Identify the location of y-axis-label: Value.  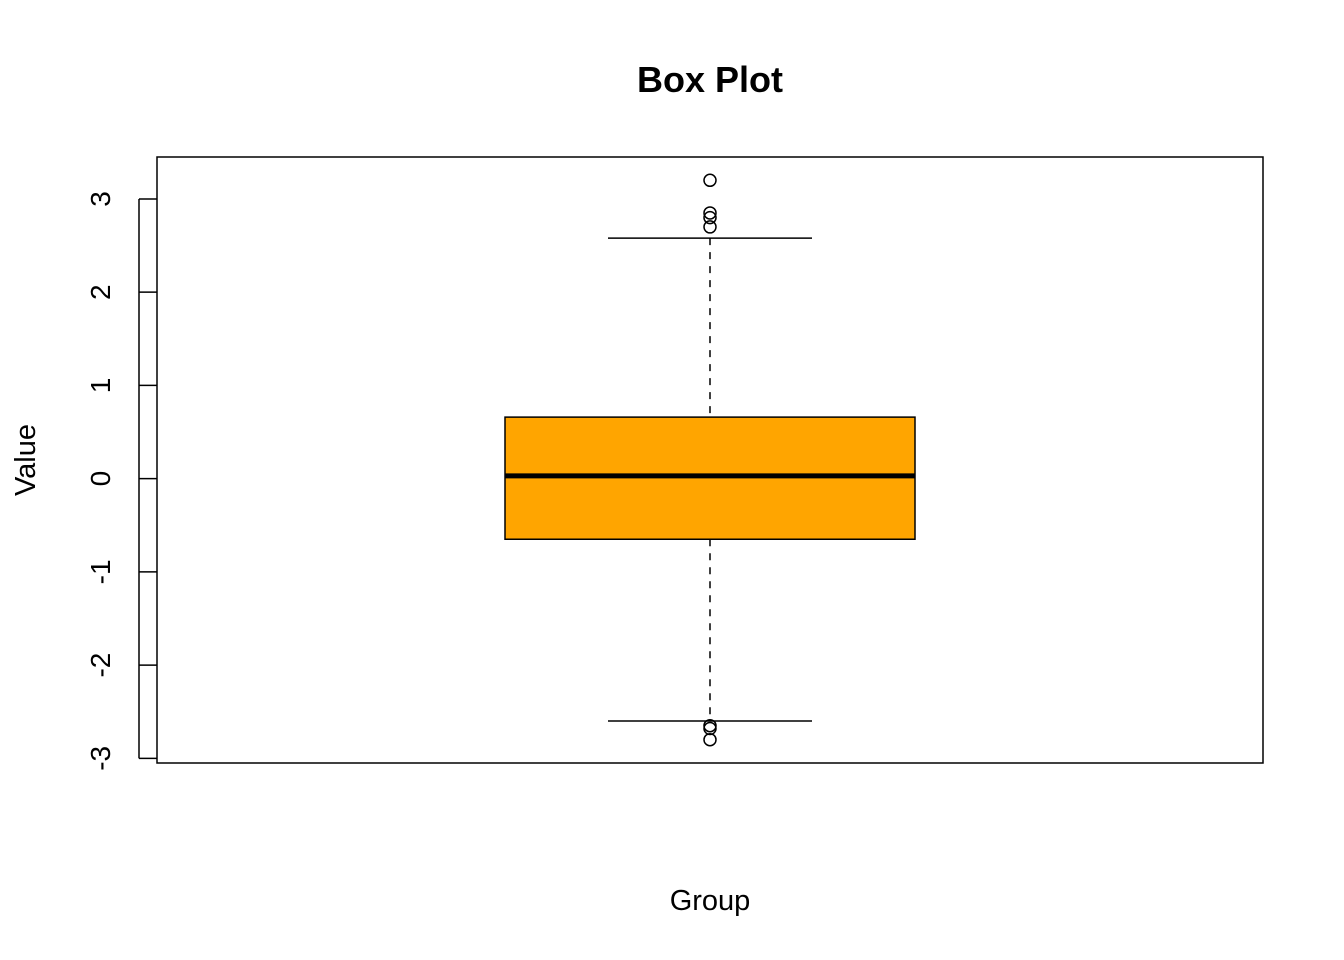
(26, 460).